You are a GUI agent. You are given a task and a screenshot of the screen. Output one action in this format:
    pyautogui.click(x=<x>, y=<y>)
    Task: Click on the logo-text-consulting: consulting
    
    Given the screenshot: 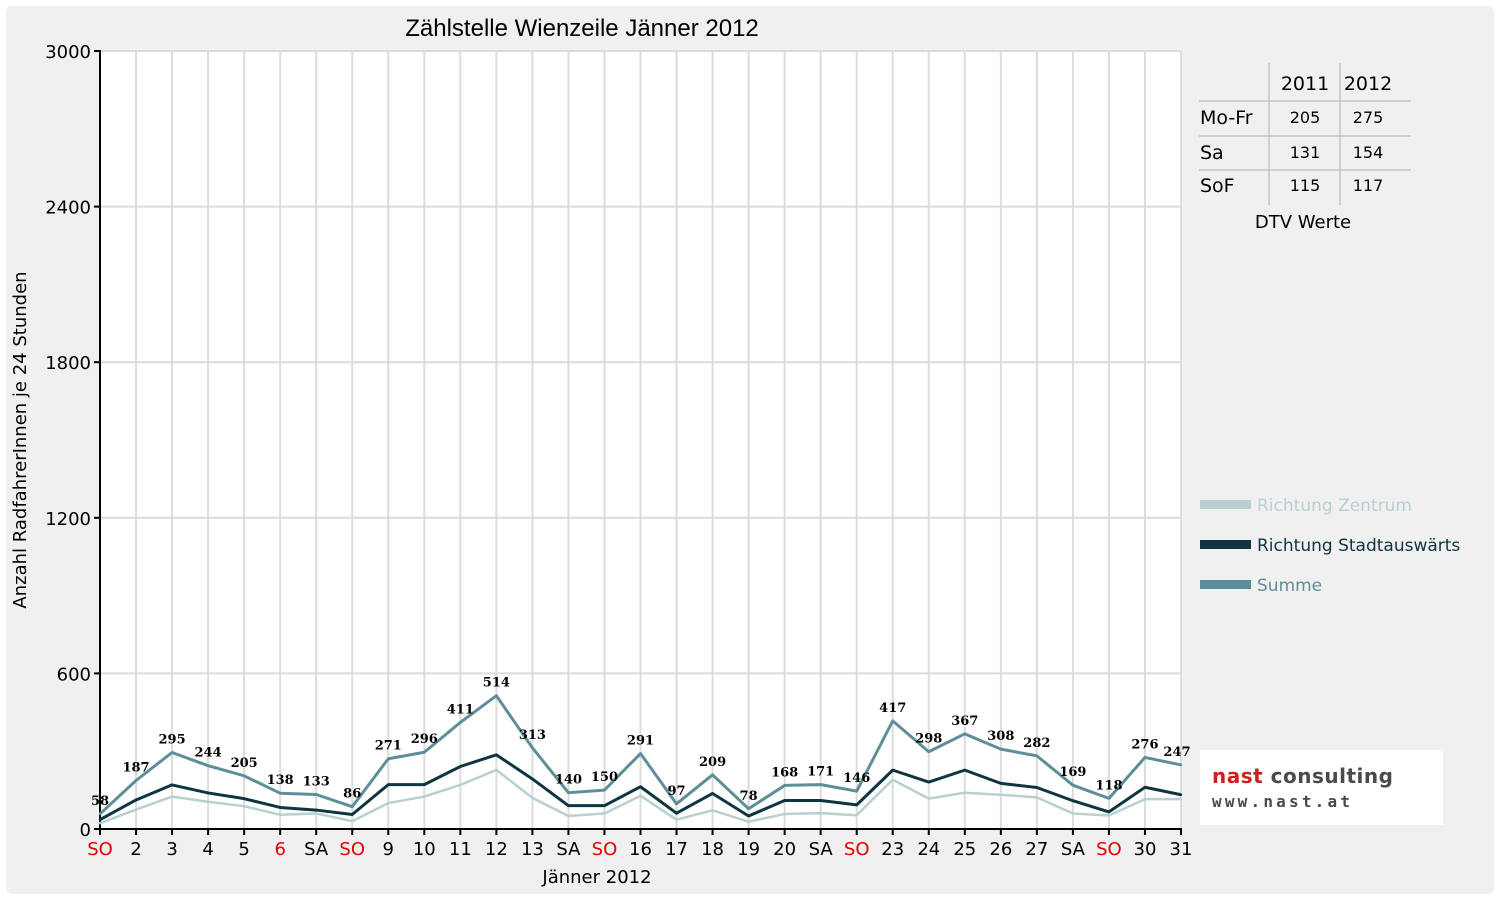 What is the action you would take?
    pyautogui.click(x=1328, y=776)
    